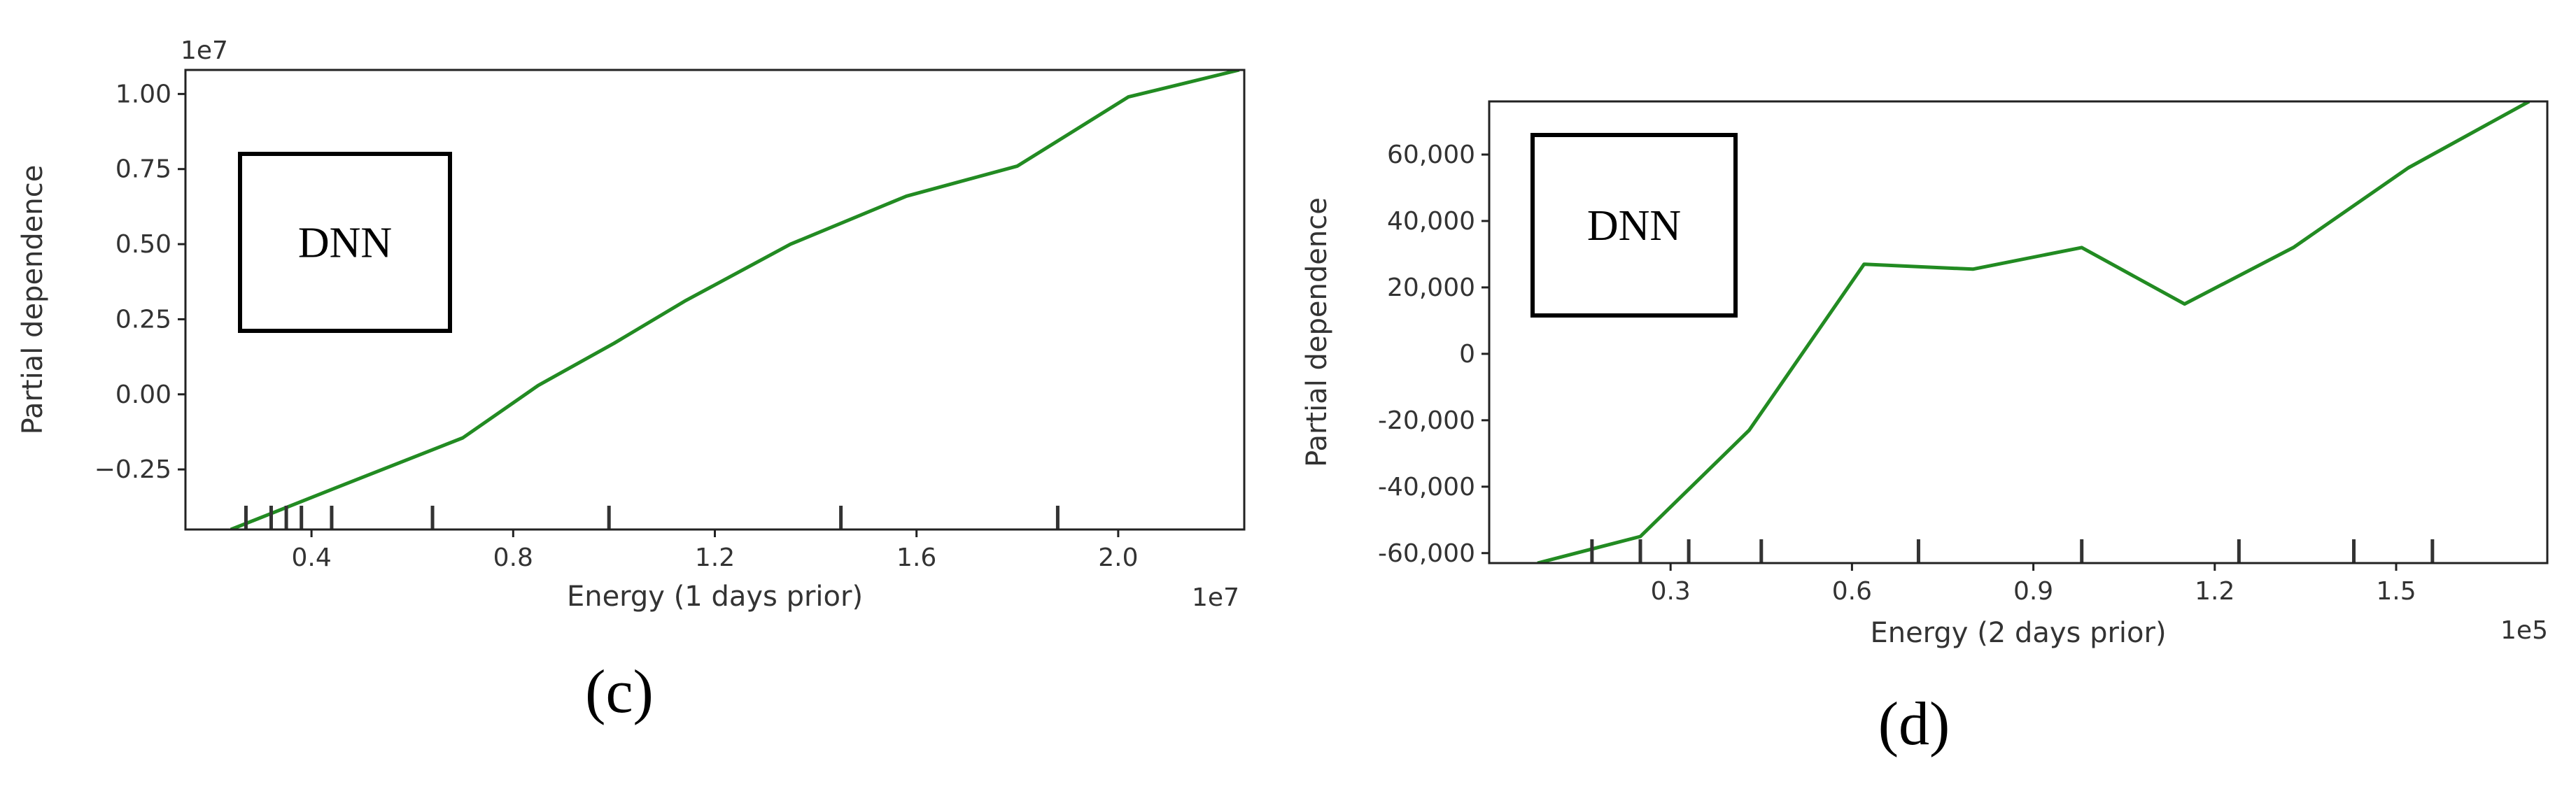 This screenshot has width=2576, height=789. I want to click on chart1-y-tick-label-1: −0.25, so click(132, 470).